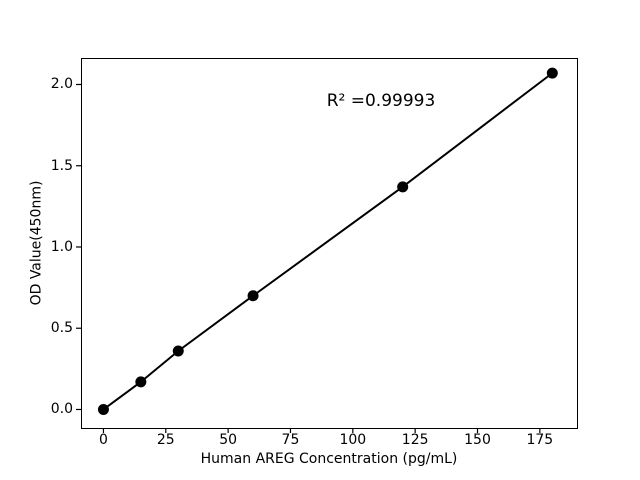 The image size is (640, 480). Describe the element at coordinates (415, 440) in the screenshot. I see `x-tick-label: 125` at that location.